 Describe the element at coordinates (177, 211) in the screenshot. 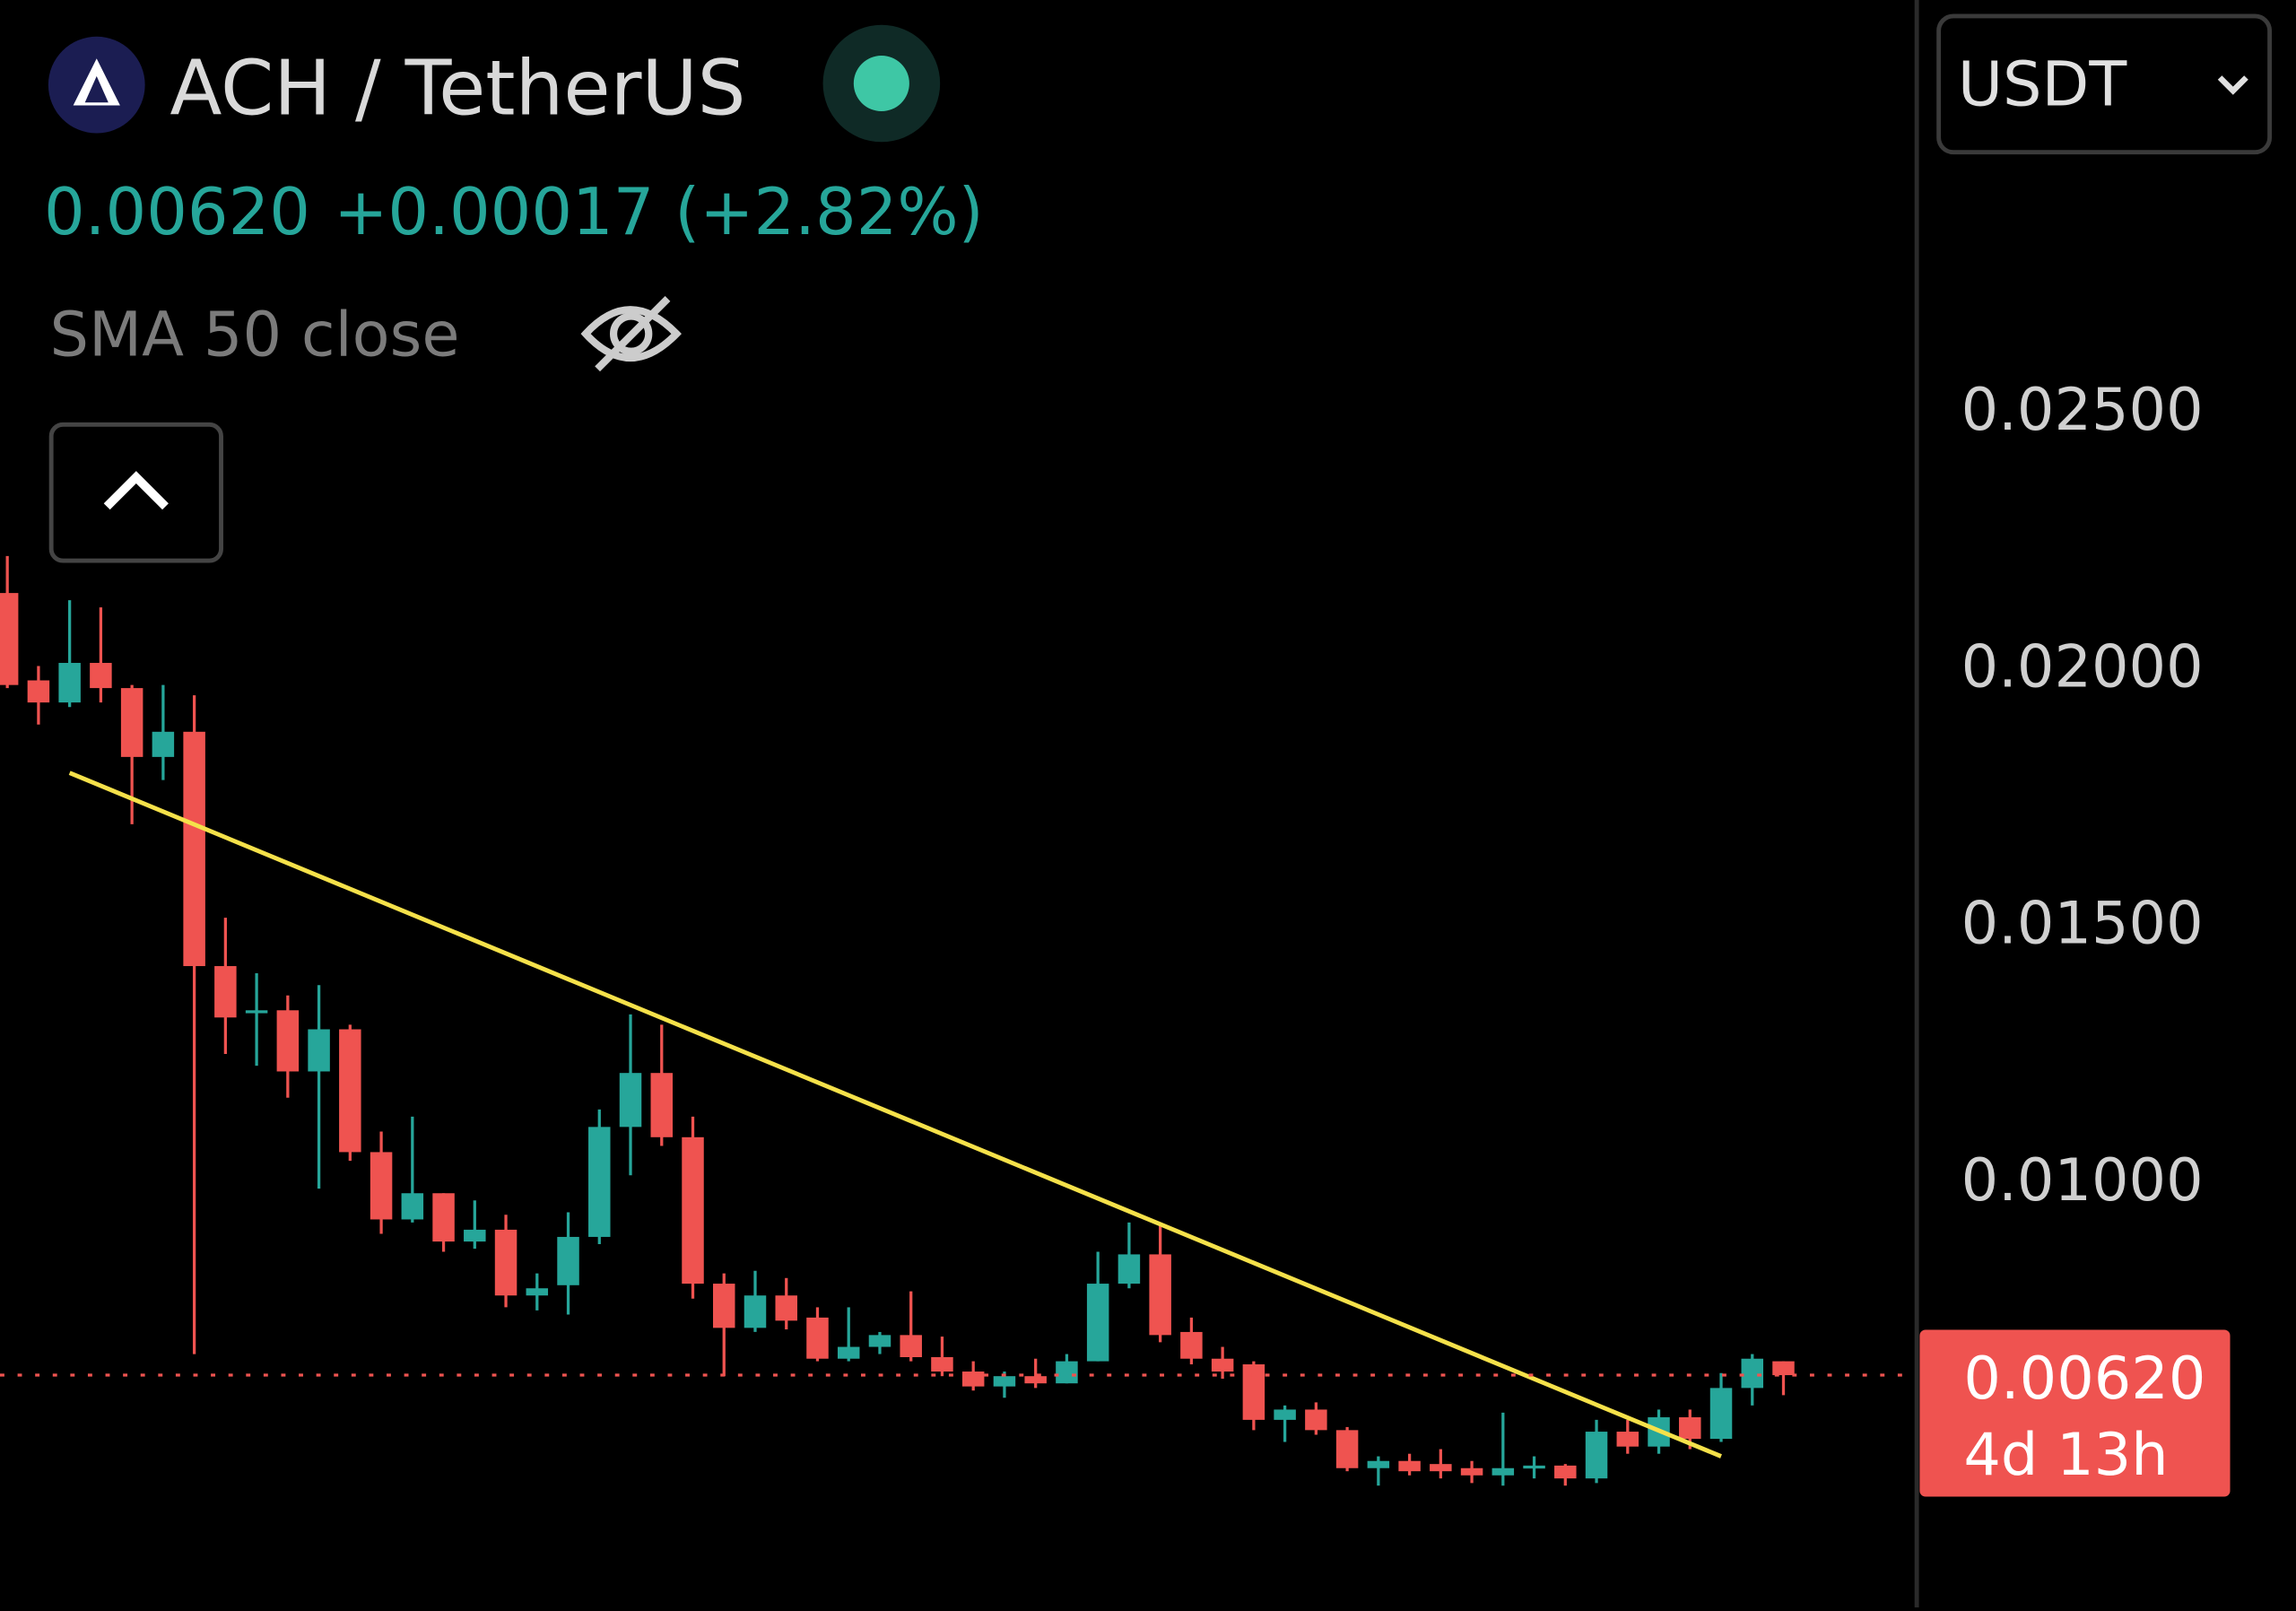

I see `price: 0.00620` at that location.